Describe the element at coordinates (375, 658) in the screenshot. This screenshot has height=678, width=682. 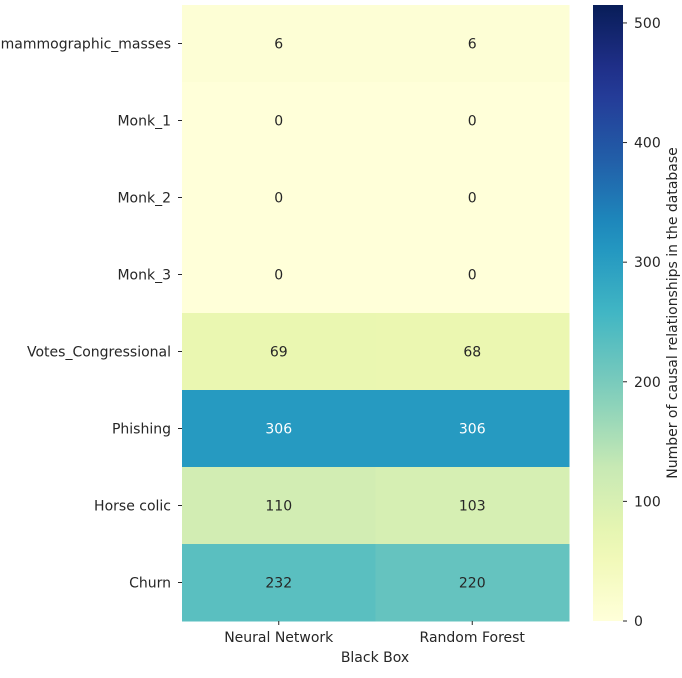
I see `x-axis-label: Black Box` at that location.